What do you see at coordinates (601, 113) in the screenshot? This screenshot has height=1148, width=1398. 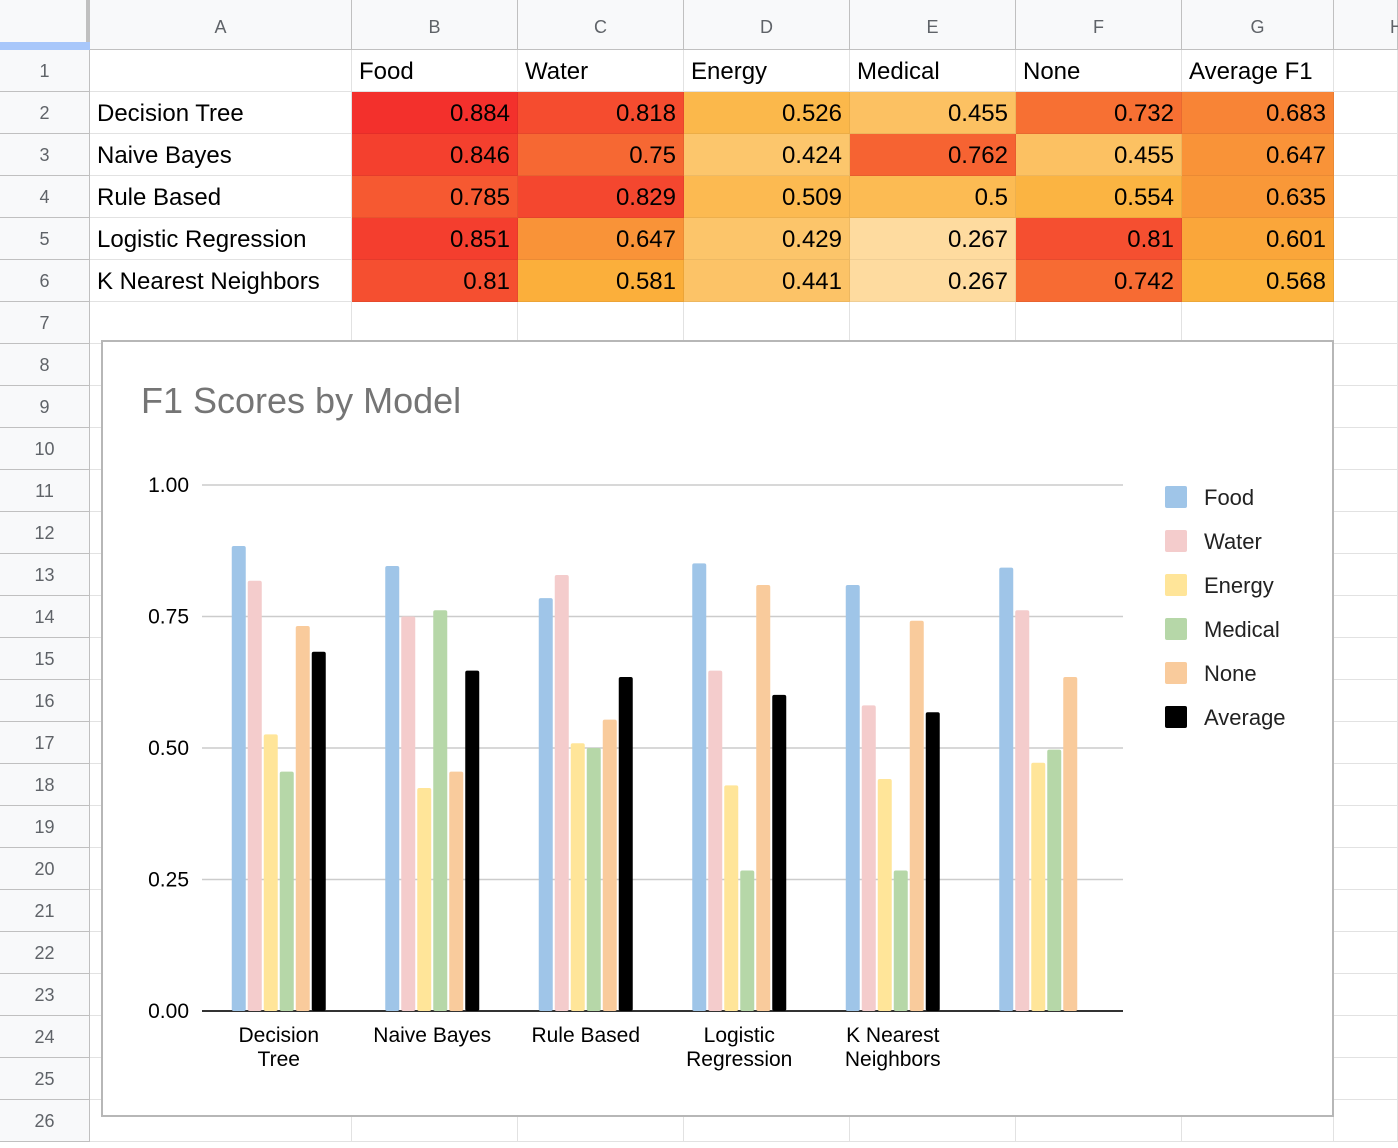 I see `score-cell: 0.818` at bounding box center [601, 113].